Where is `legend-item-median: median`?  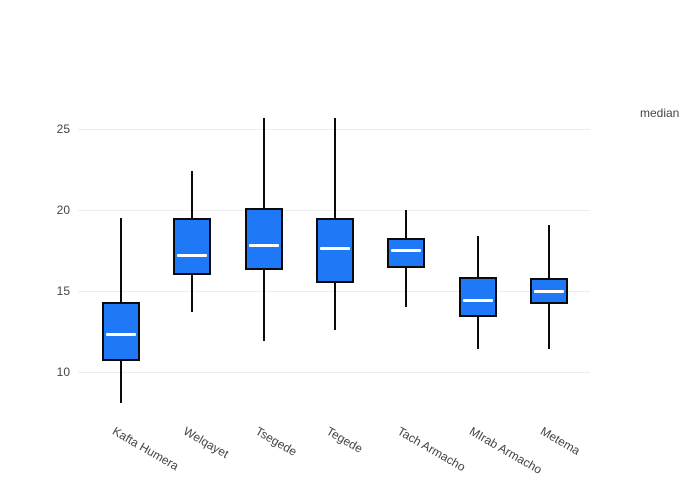
legend-item-median: median is located at coordinates (660, 113).